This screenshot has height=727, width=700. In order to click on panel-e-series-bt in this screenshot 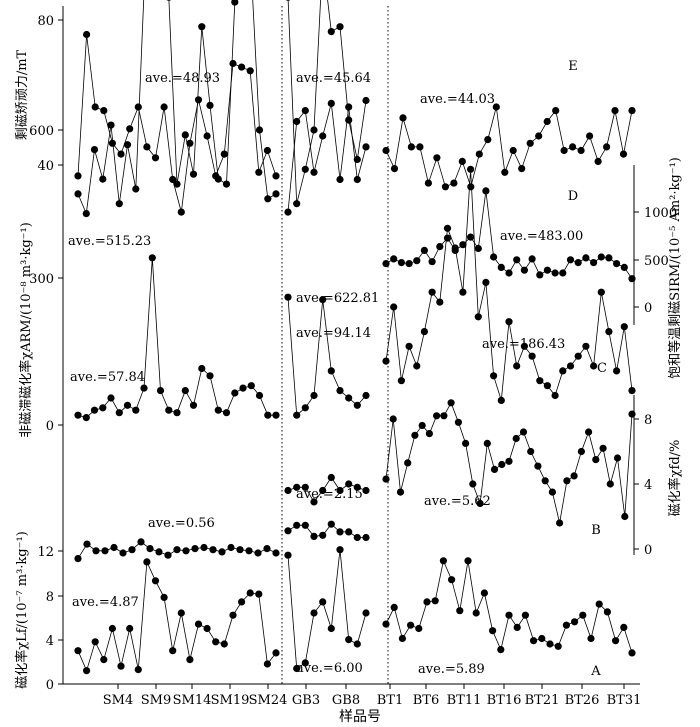, I will do `click(509, 147)`.